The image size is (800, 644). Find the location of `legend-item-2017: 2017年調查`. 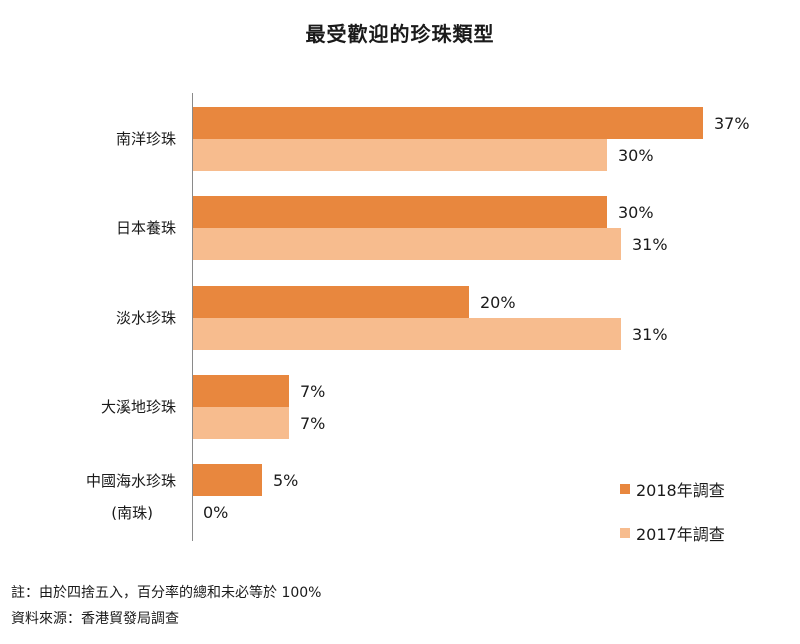

legend-item-2017: 2017年調查 is located at coordinates (672, 533).